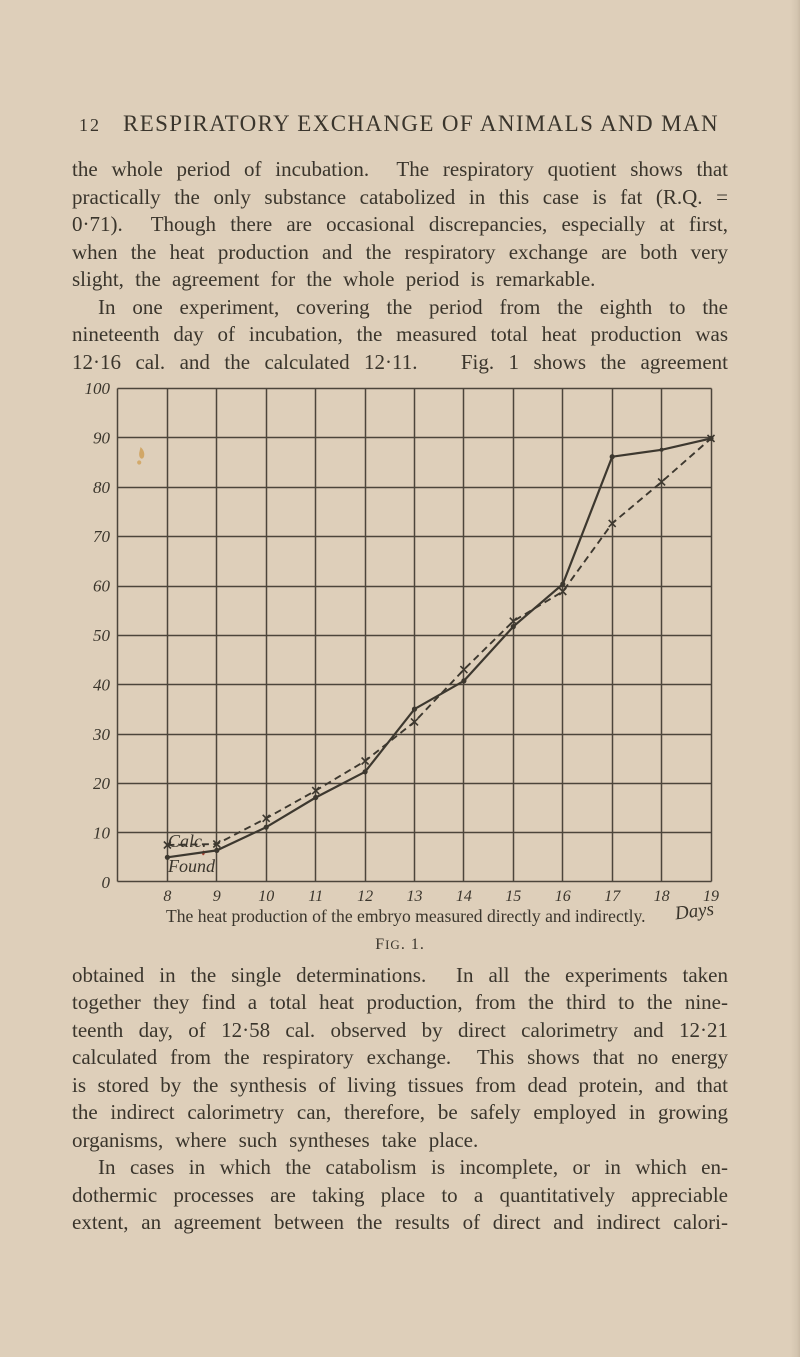 This screenshot has width=800, height=1357. I want to click on svg-text: Found, so click(191, 866).